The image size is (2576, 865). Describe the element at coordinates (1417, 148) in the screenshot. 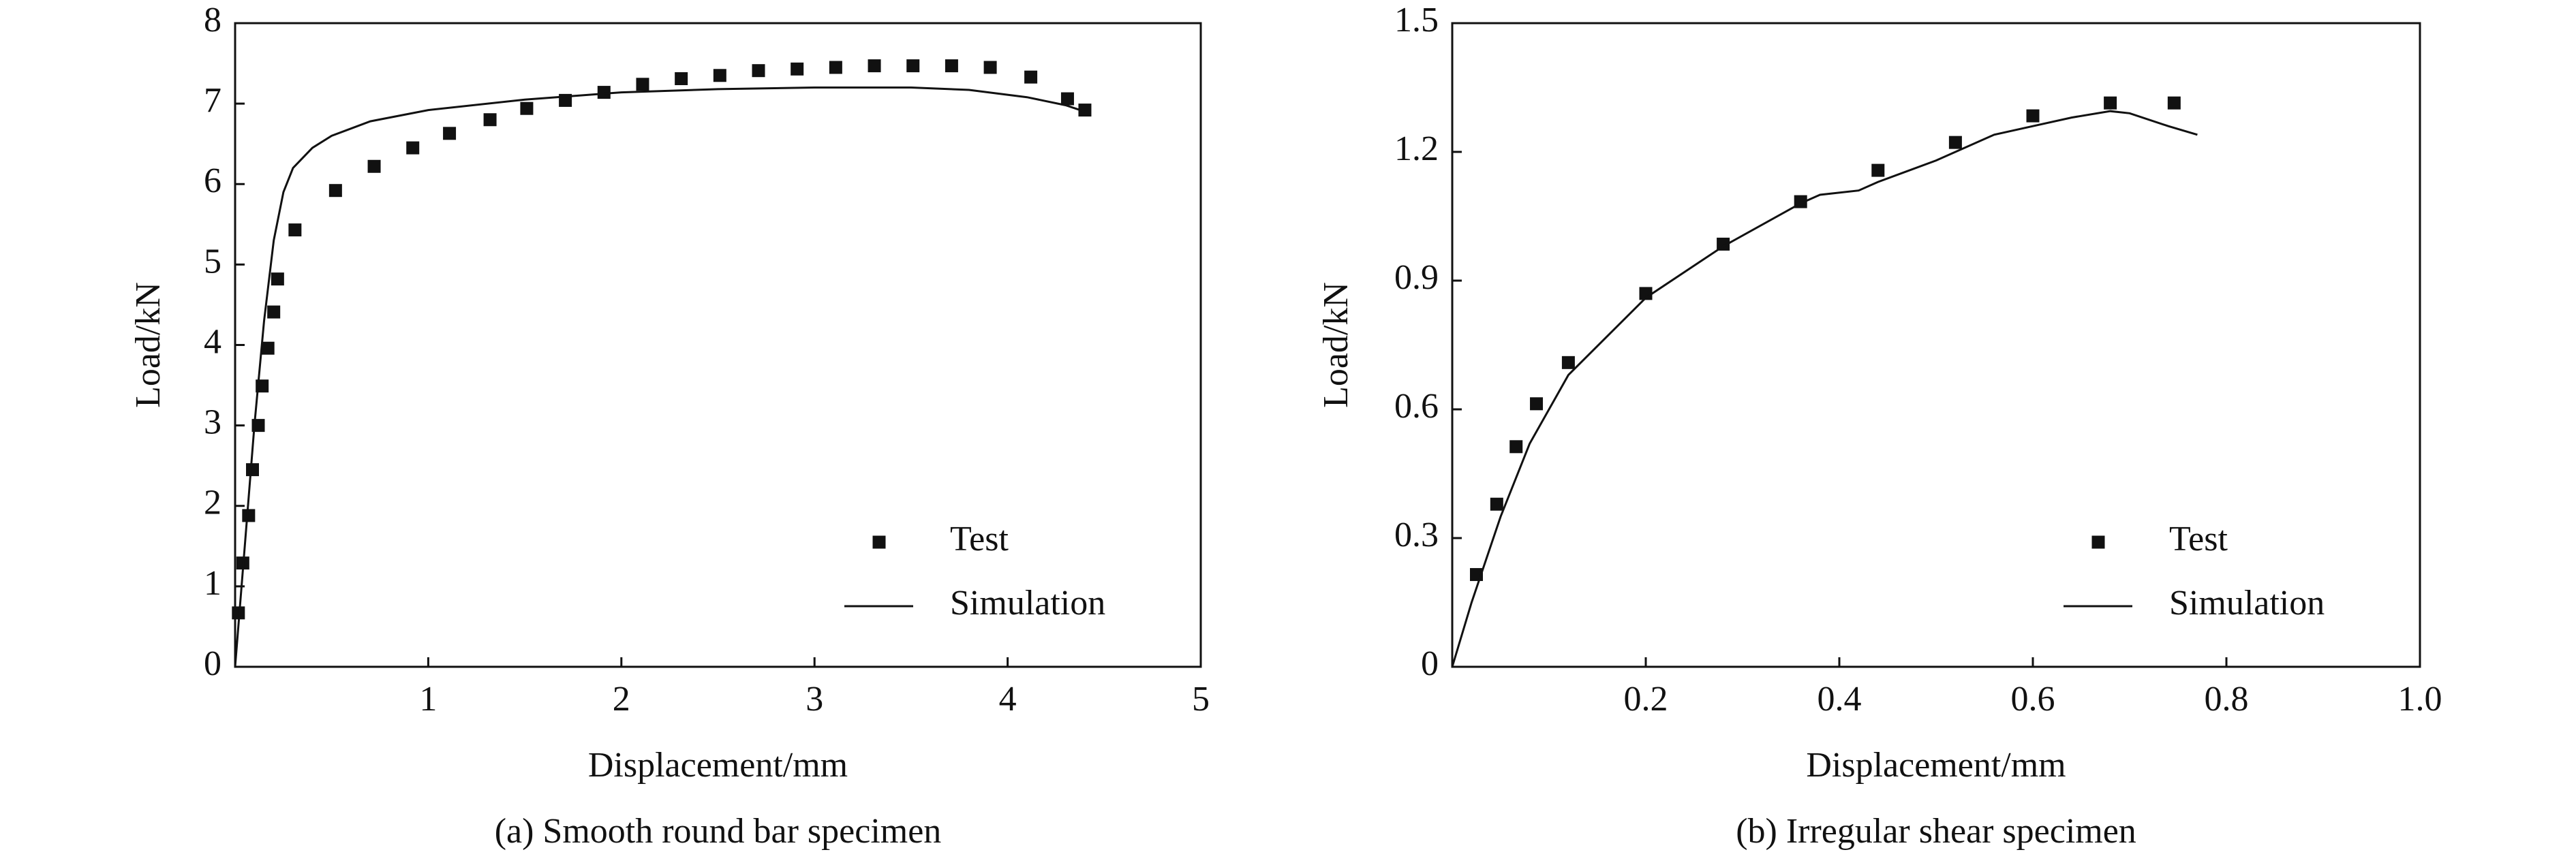

I see `y-tick-label: 1.2` at that location.